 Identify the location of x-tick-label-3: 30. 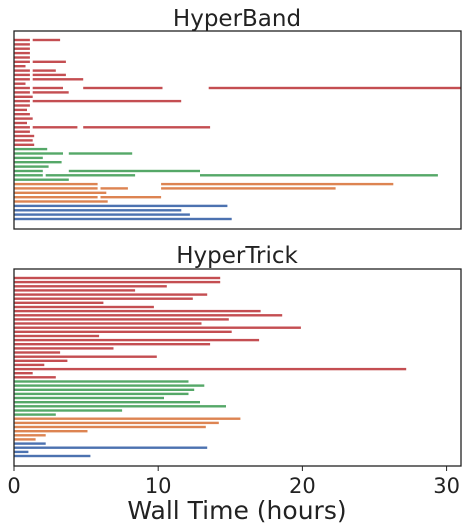
(446, 486).